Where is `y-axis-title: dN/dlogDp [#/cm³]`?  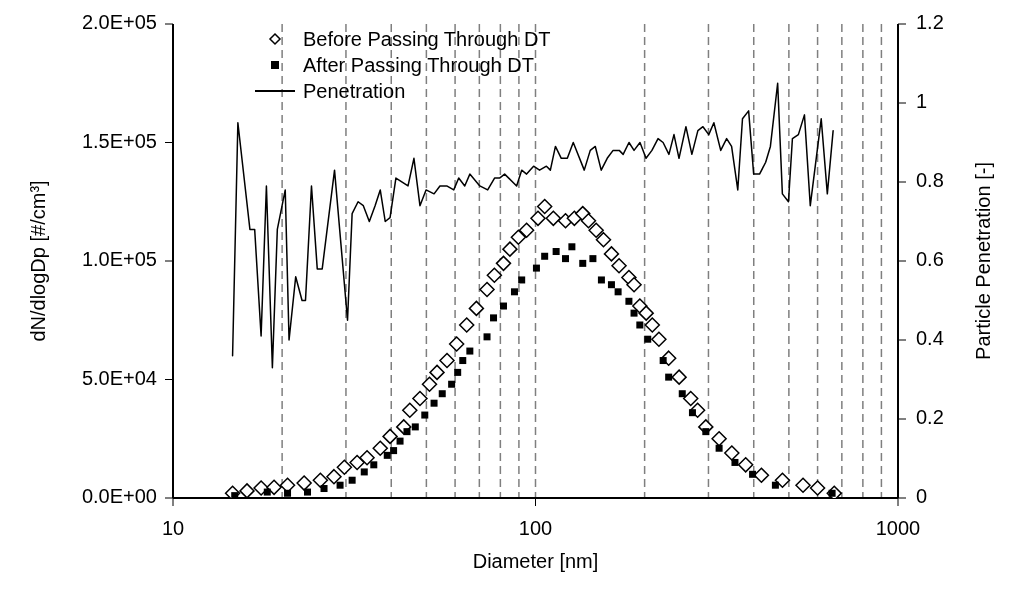
y-axis-title: dN/dlogDp [#/cm³] is located at coordinates (38, 261).